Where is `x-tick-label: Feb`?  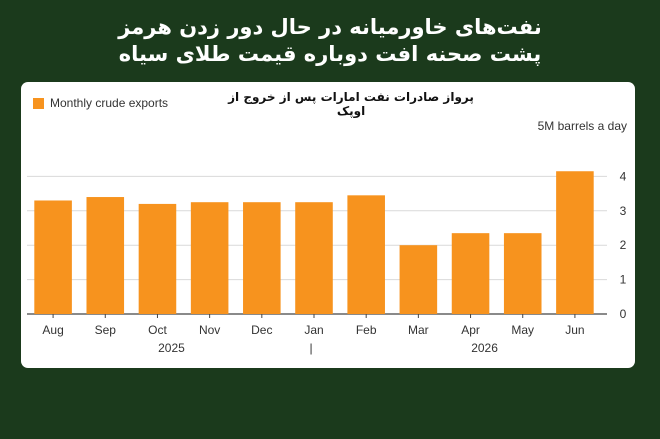
x-tick-label: Feb is located at coordinates (366, 330).